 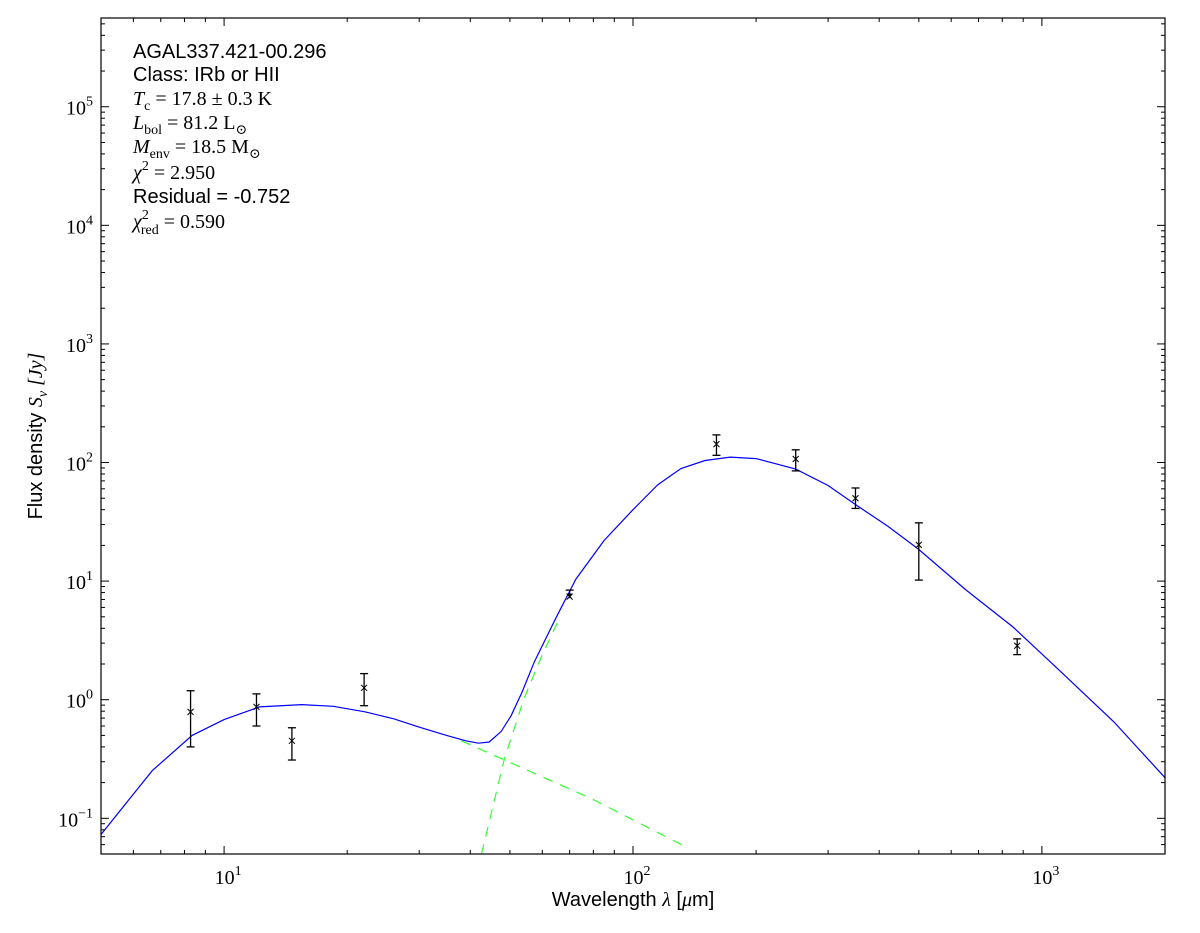 What do you see at coordinates (85, 813) in the screenshot?
I see `tick-exponent: −1` at bounding box center [85, 813].